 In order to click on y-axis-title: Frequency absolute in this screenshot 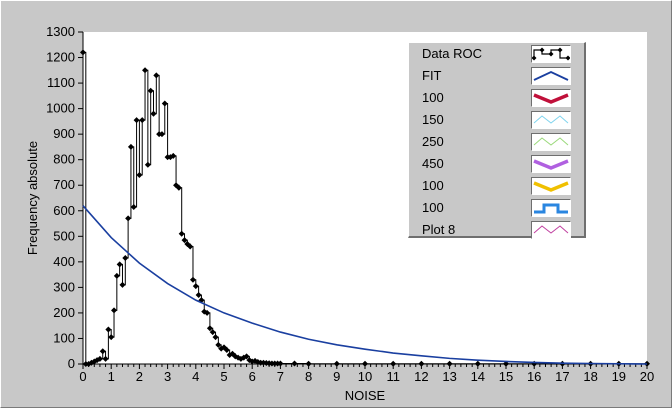, I will do `click(32, 198)`.